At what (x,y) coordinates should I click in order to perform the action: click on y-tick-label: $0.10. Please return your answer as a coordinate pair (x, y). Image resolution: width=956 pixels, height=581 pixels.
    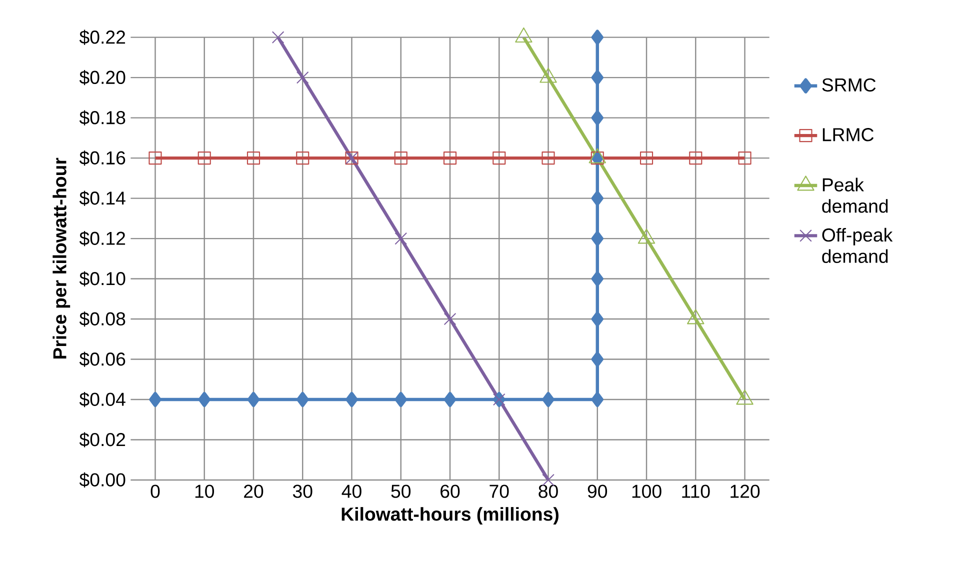
    Looking at the image, I should click on (102, 278).